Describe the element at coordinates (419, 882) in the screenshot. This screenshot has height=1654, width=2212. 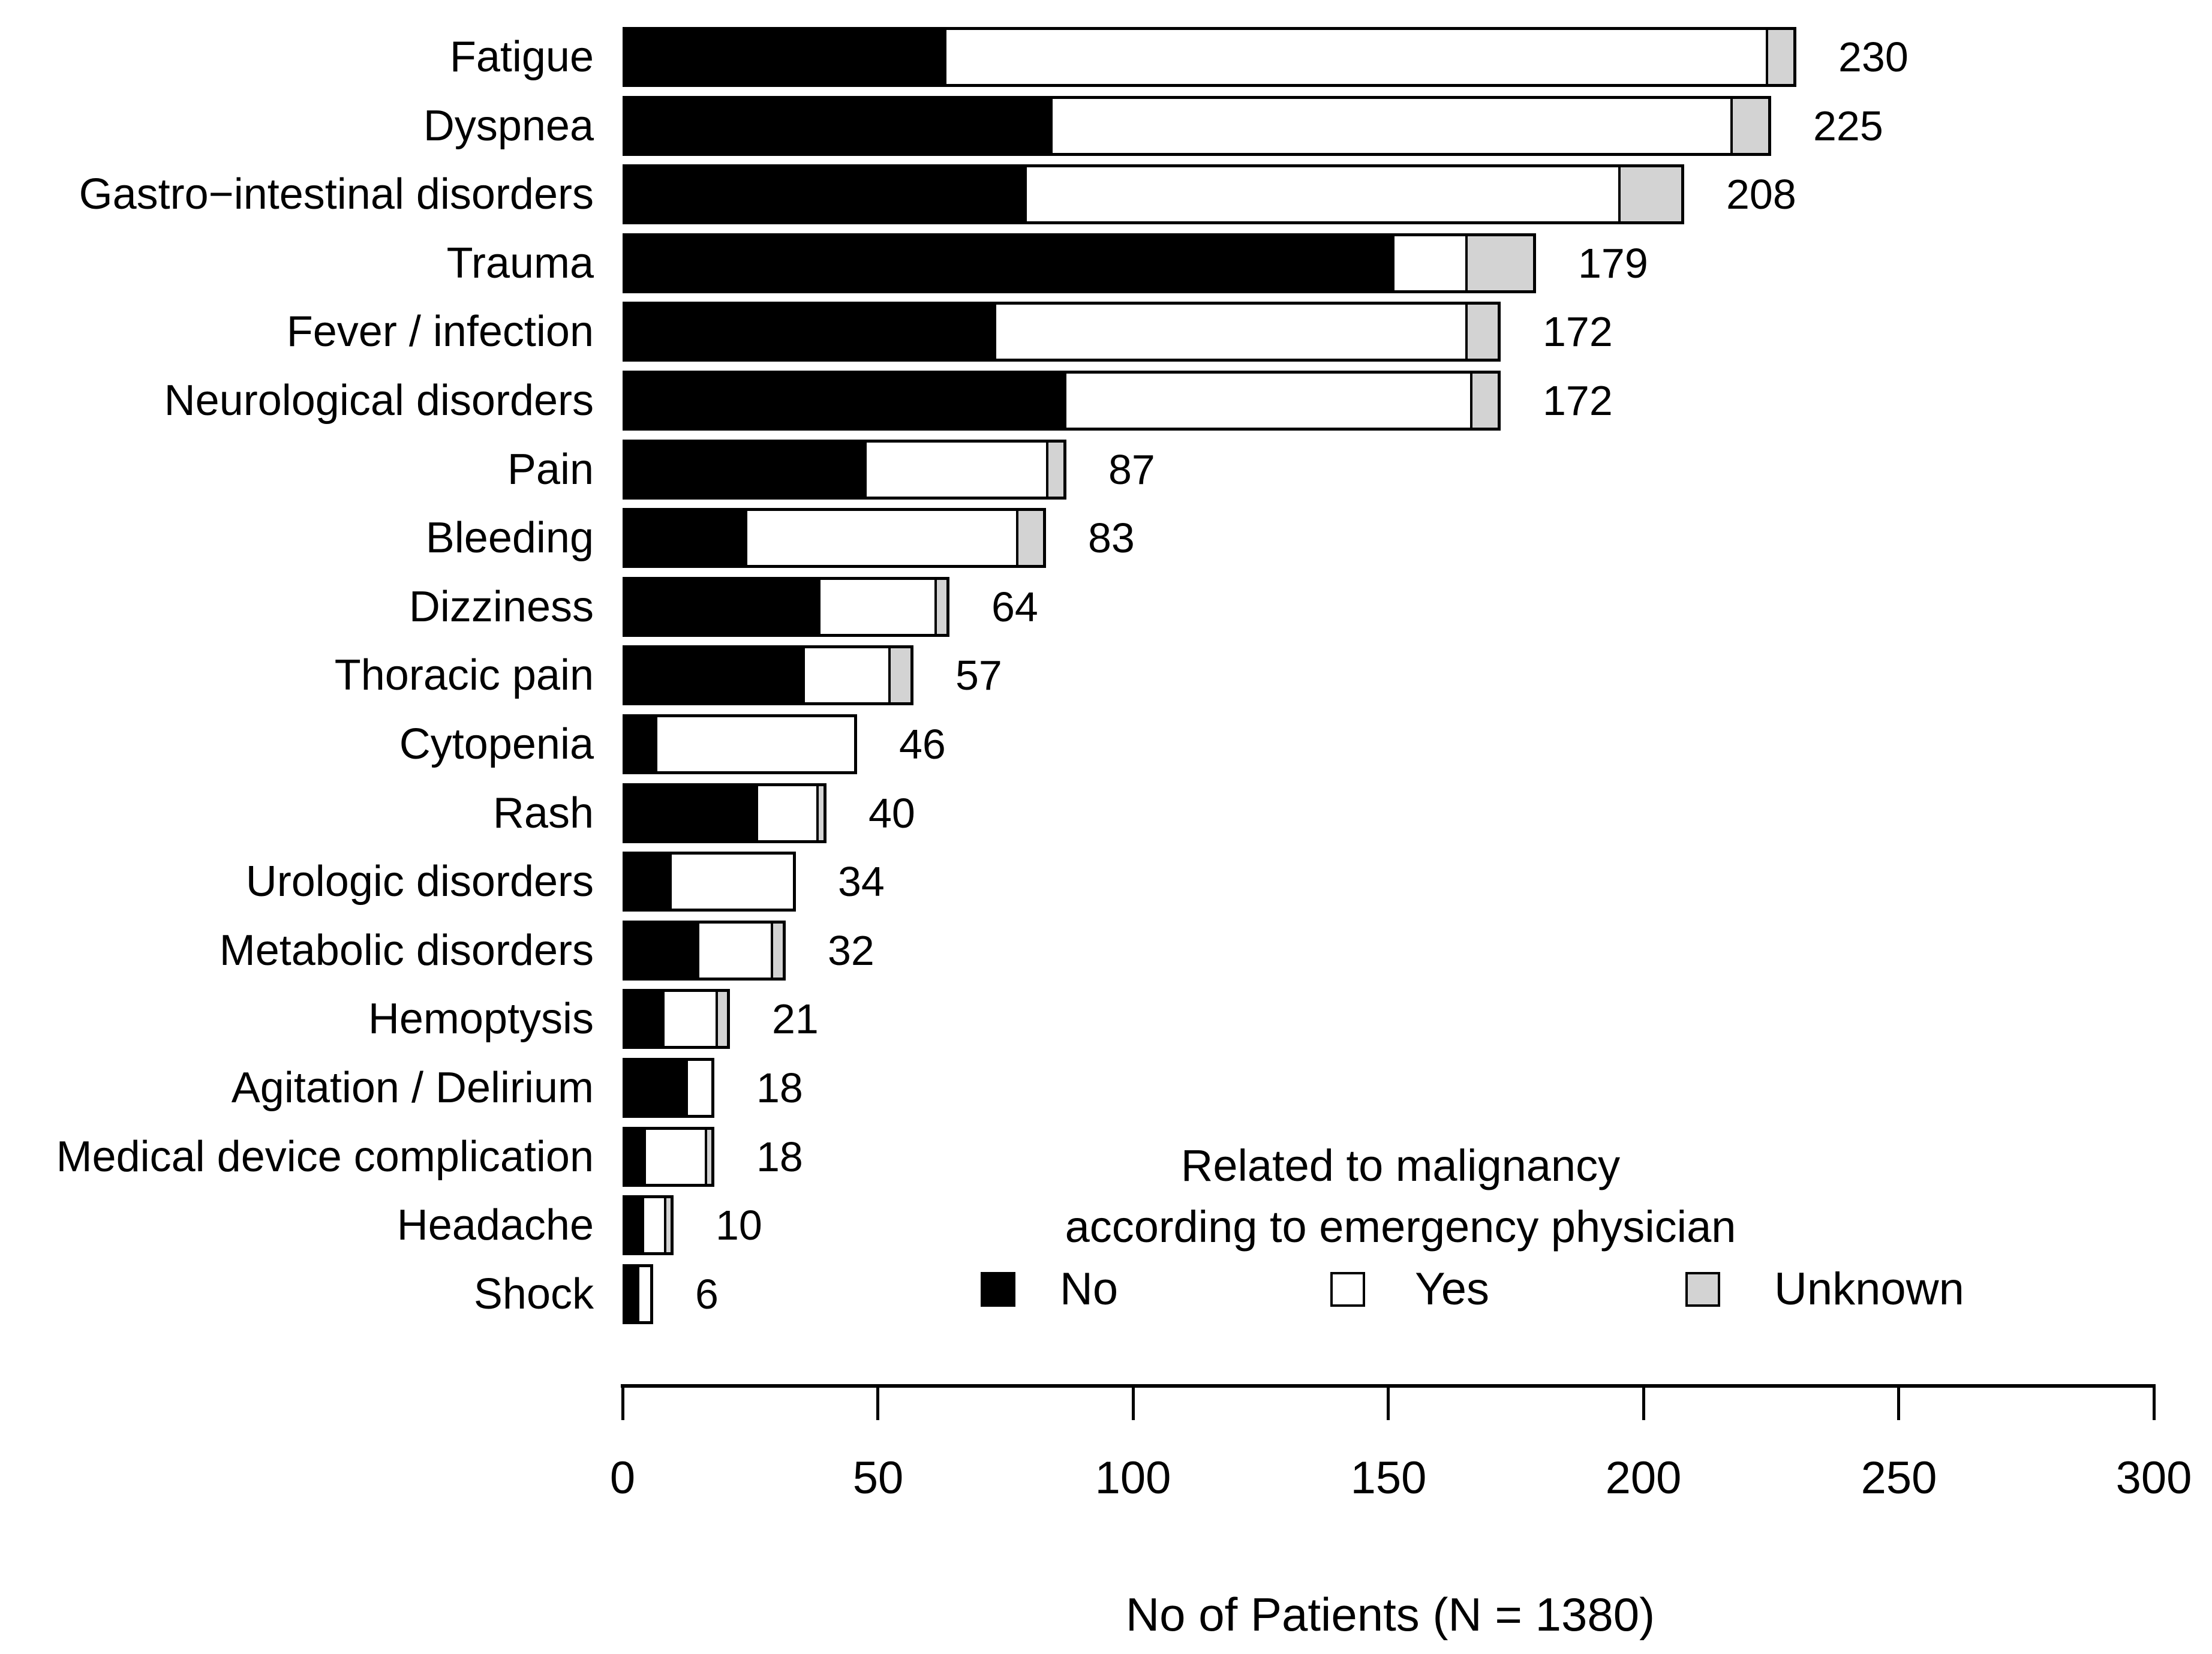
I see `category-label: Urologic disorders` at that location.